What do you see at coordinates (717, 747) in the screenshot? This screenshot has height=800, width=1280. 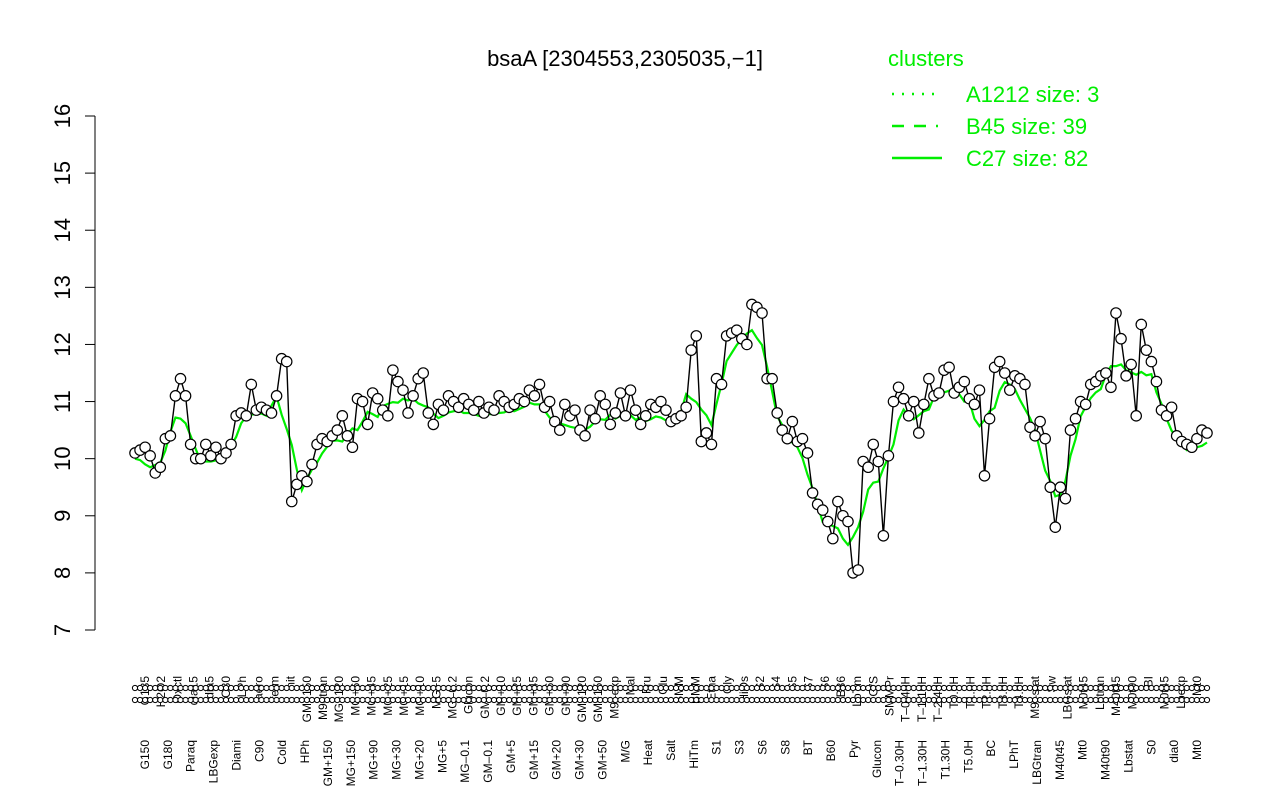 I see `x-tick-label: S1` at bounding box center [717, 747].